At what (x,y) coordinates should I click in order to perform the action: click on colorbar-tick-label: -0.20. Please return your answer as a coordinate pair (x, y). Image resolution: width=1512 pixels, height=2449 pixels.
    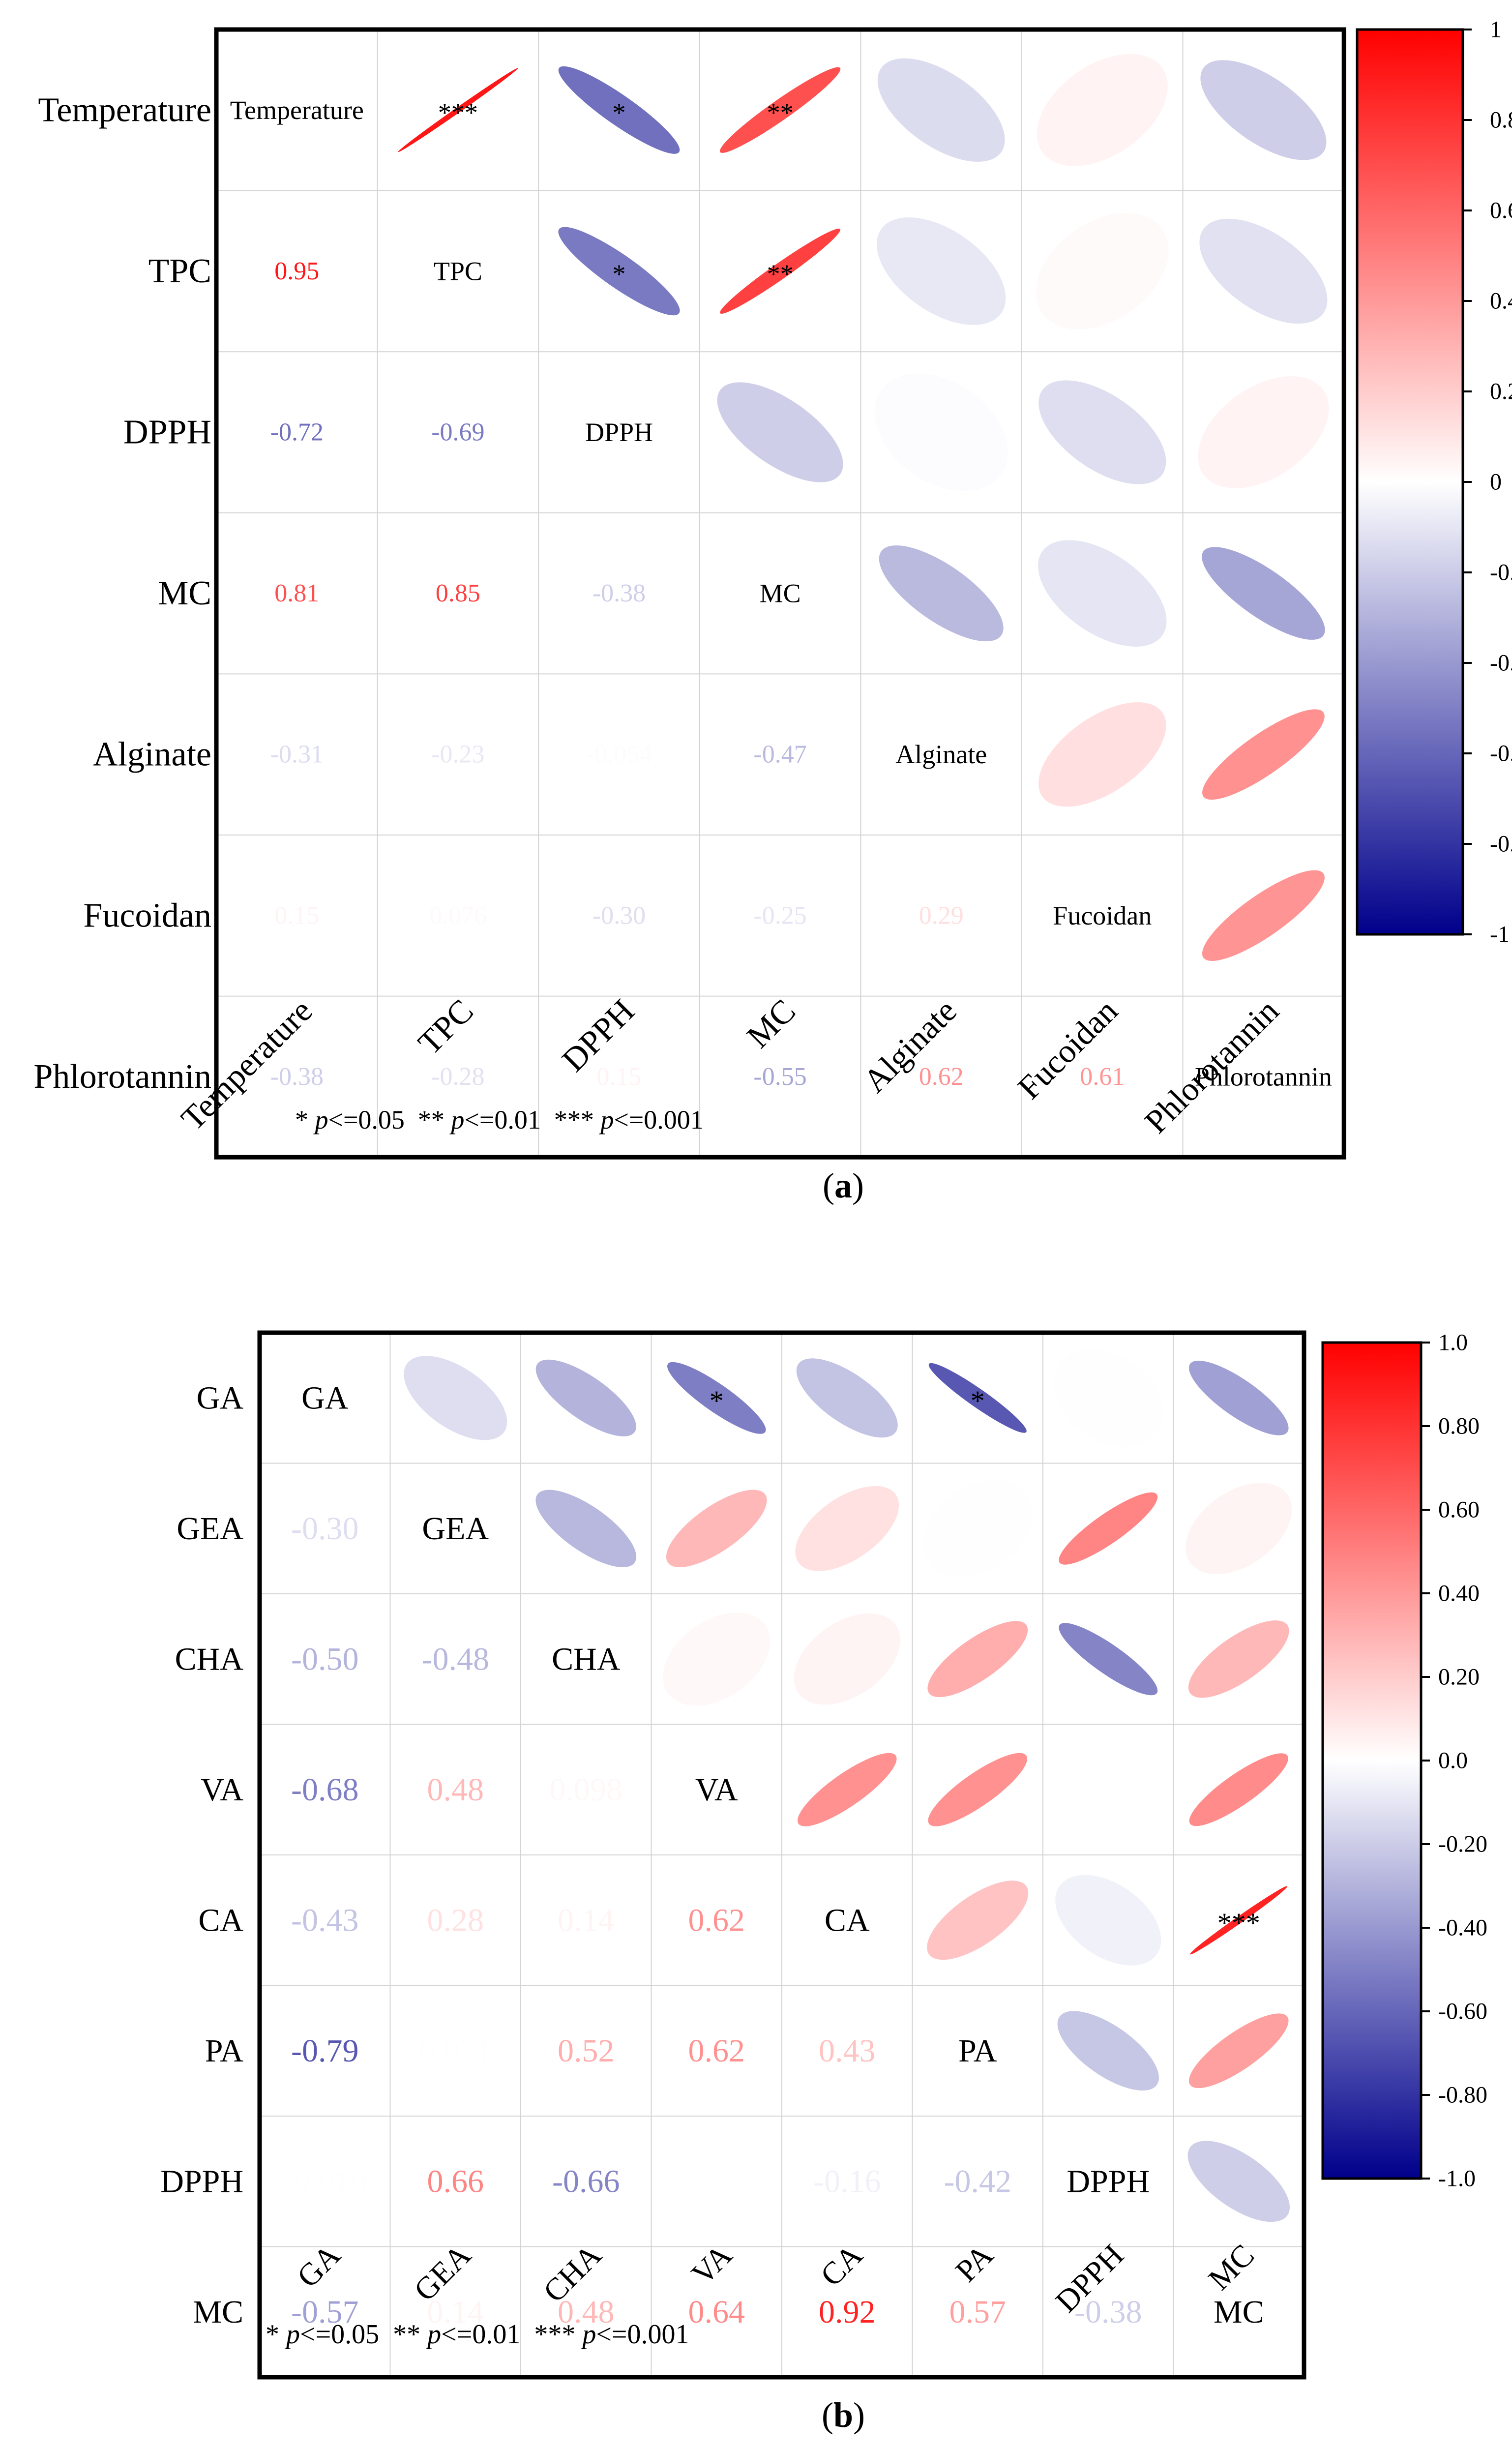
    Looking at the image, I should click on (1462, 1844).